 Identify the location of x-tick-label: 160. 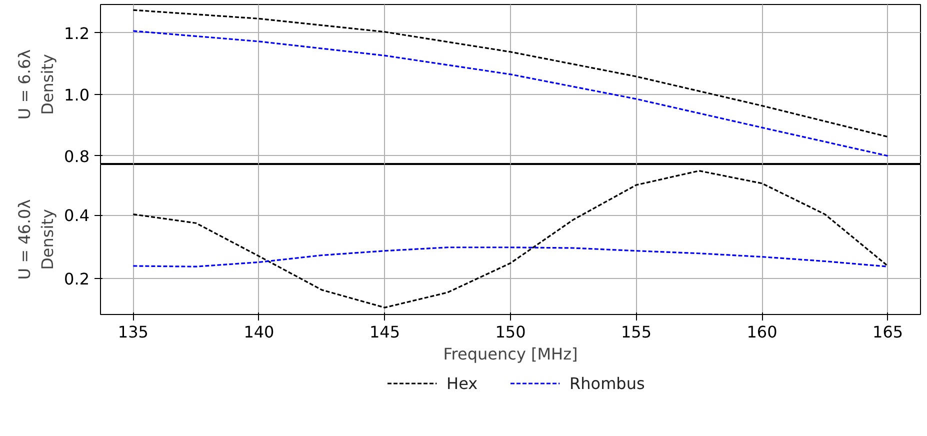
(762, 332).